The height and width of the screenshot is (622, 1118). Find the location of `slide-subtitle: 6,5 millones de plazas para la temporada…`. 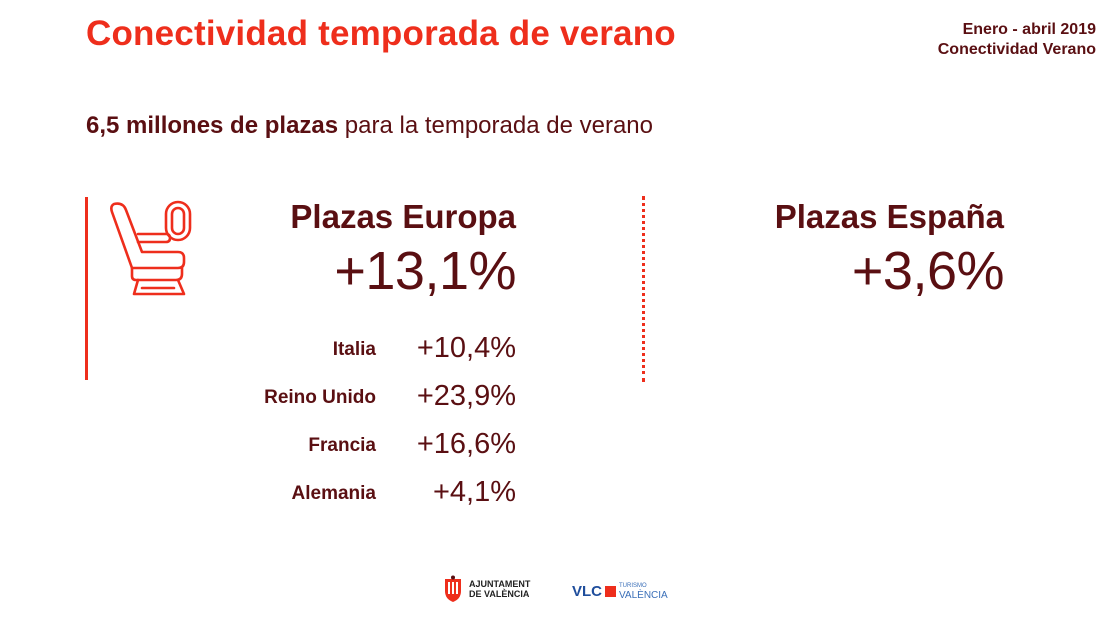

slide-subtitle: 6,5 millones de plazas para la temporada… is located at coordinates (369, 126).